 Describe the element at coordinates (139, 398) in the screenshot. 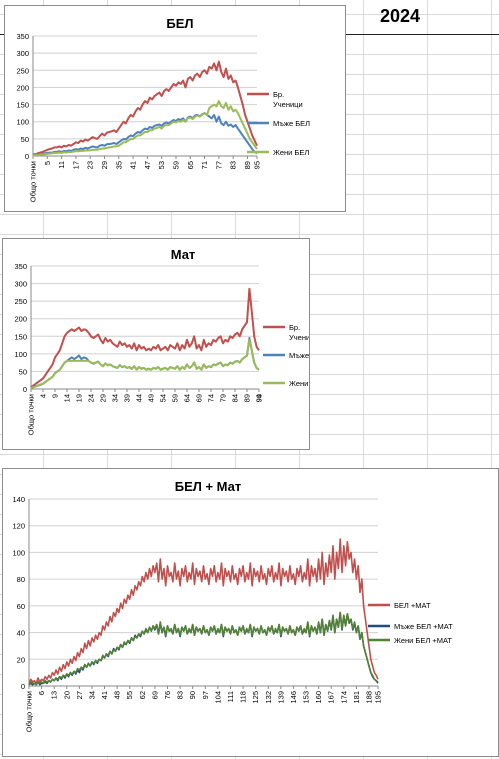

I see `x-tick-label: 44` at that location.